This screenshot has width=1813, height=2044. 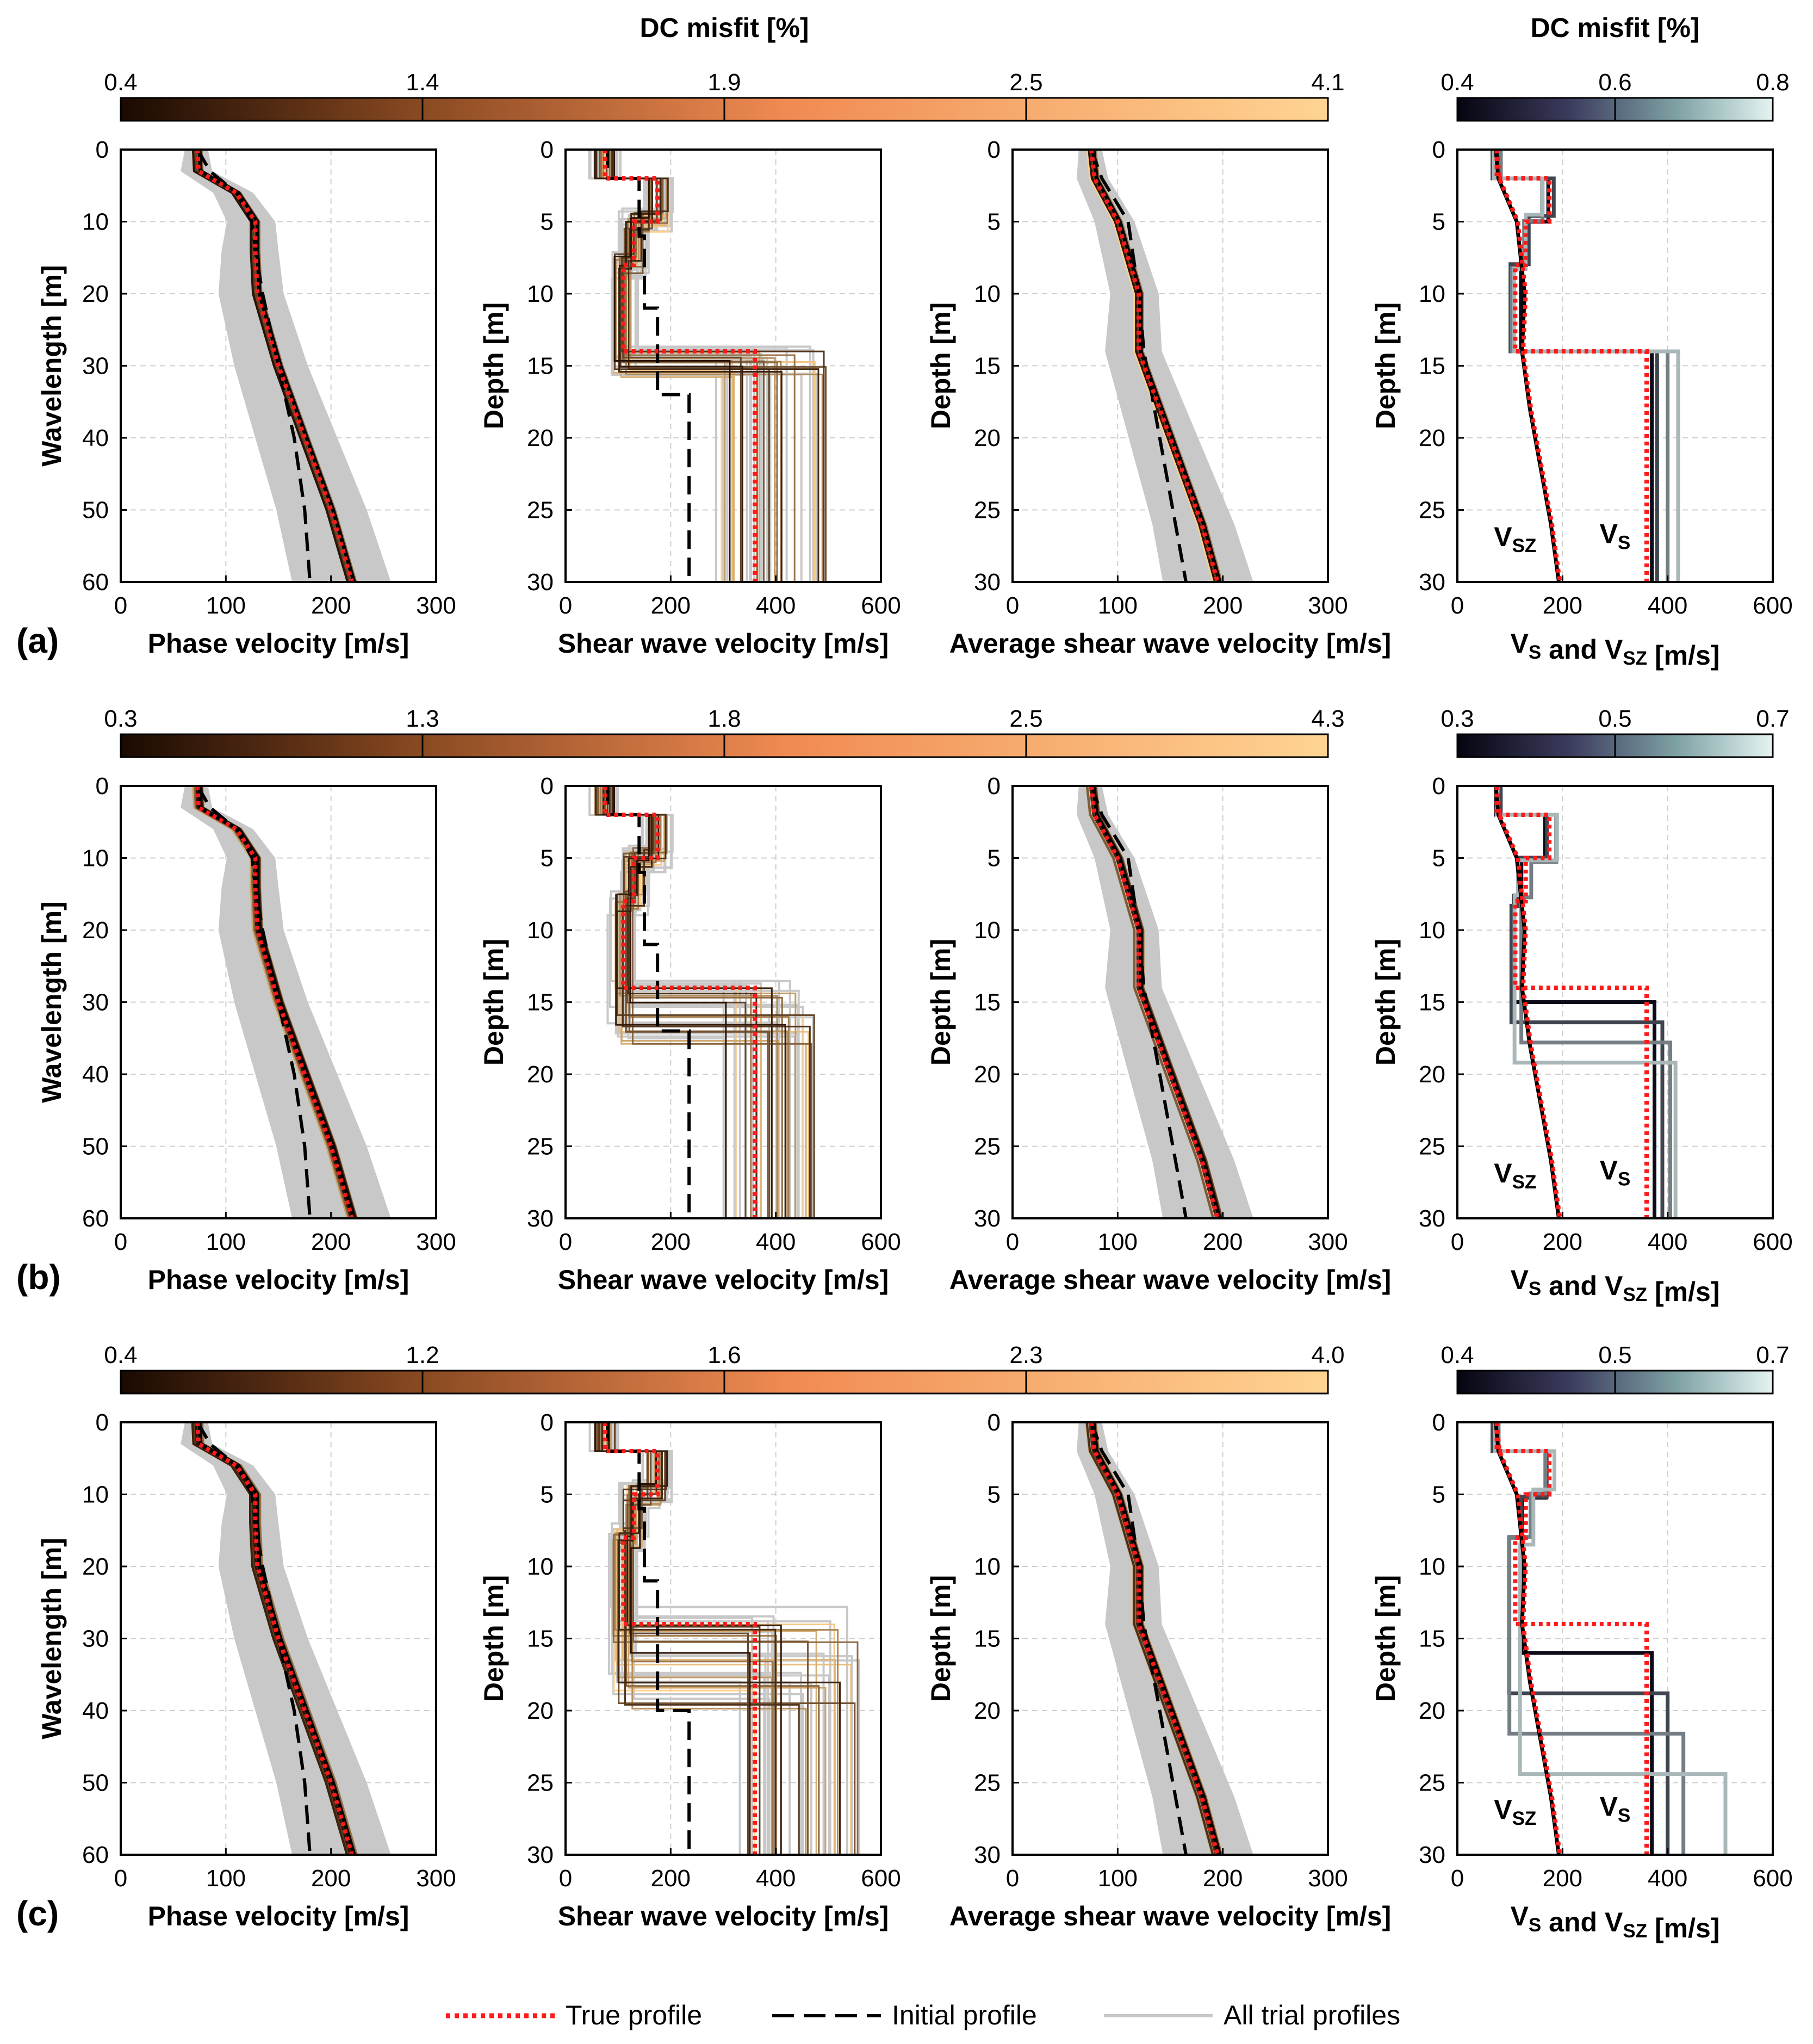 I want to click on vs-label: VS, so click(x=1615, y=1172).